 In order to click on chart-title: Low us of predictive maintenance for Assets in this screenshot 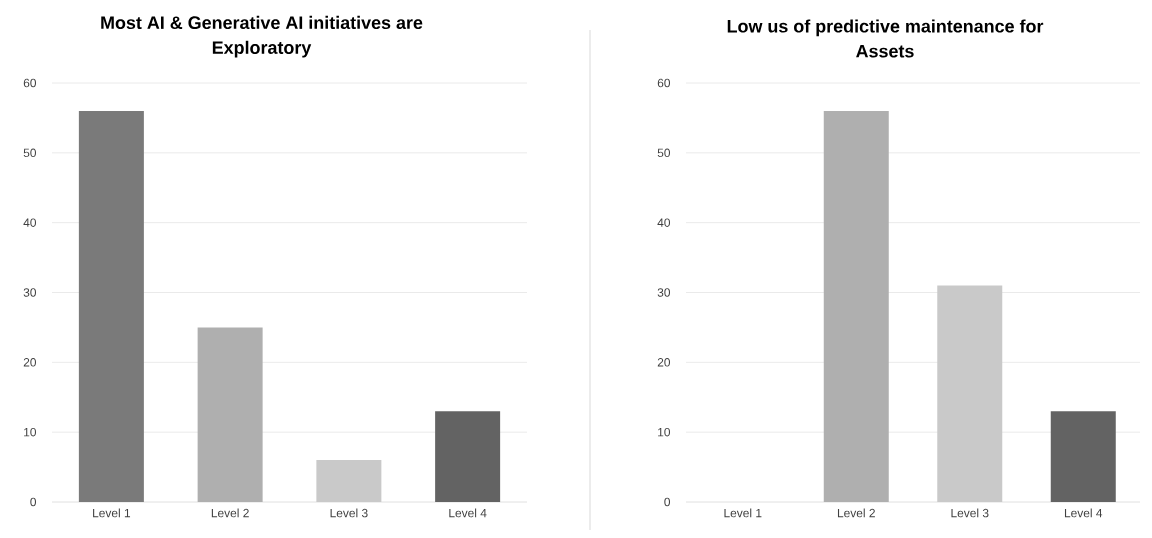, I will do `click(885, 38)`.